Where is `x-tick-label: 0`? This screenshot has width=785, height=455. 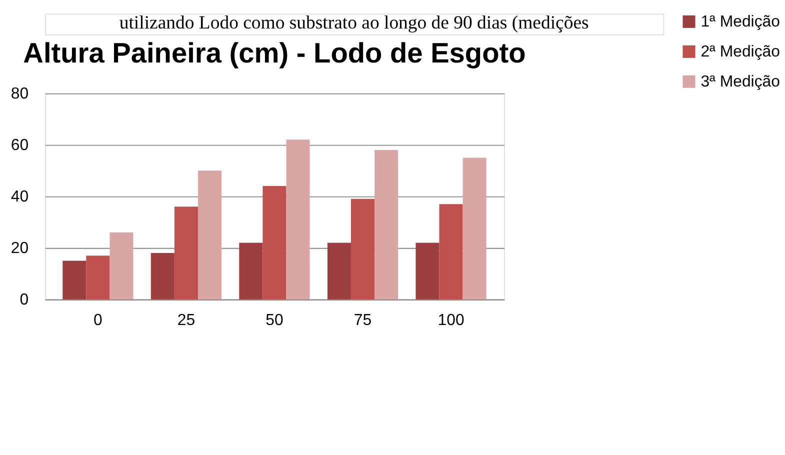 x-tick-label: 0 is located at coordinates (97, 321).